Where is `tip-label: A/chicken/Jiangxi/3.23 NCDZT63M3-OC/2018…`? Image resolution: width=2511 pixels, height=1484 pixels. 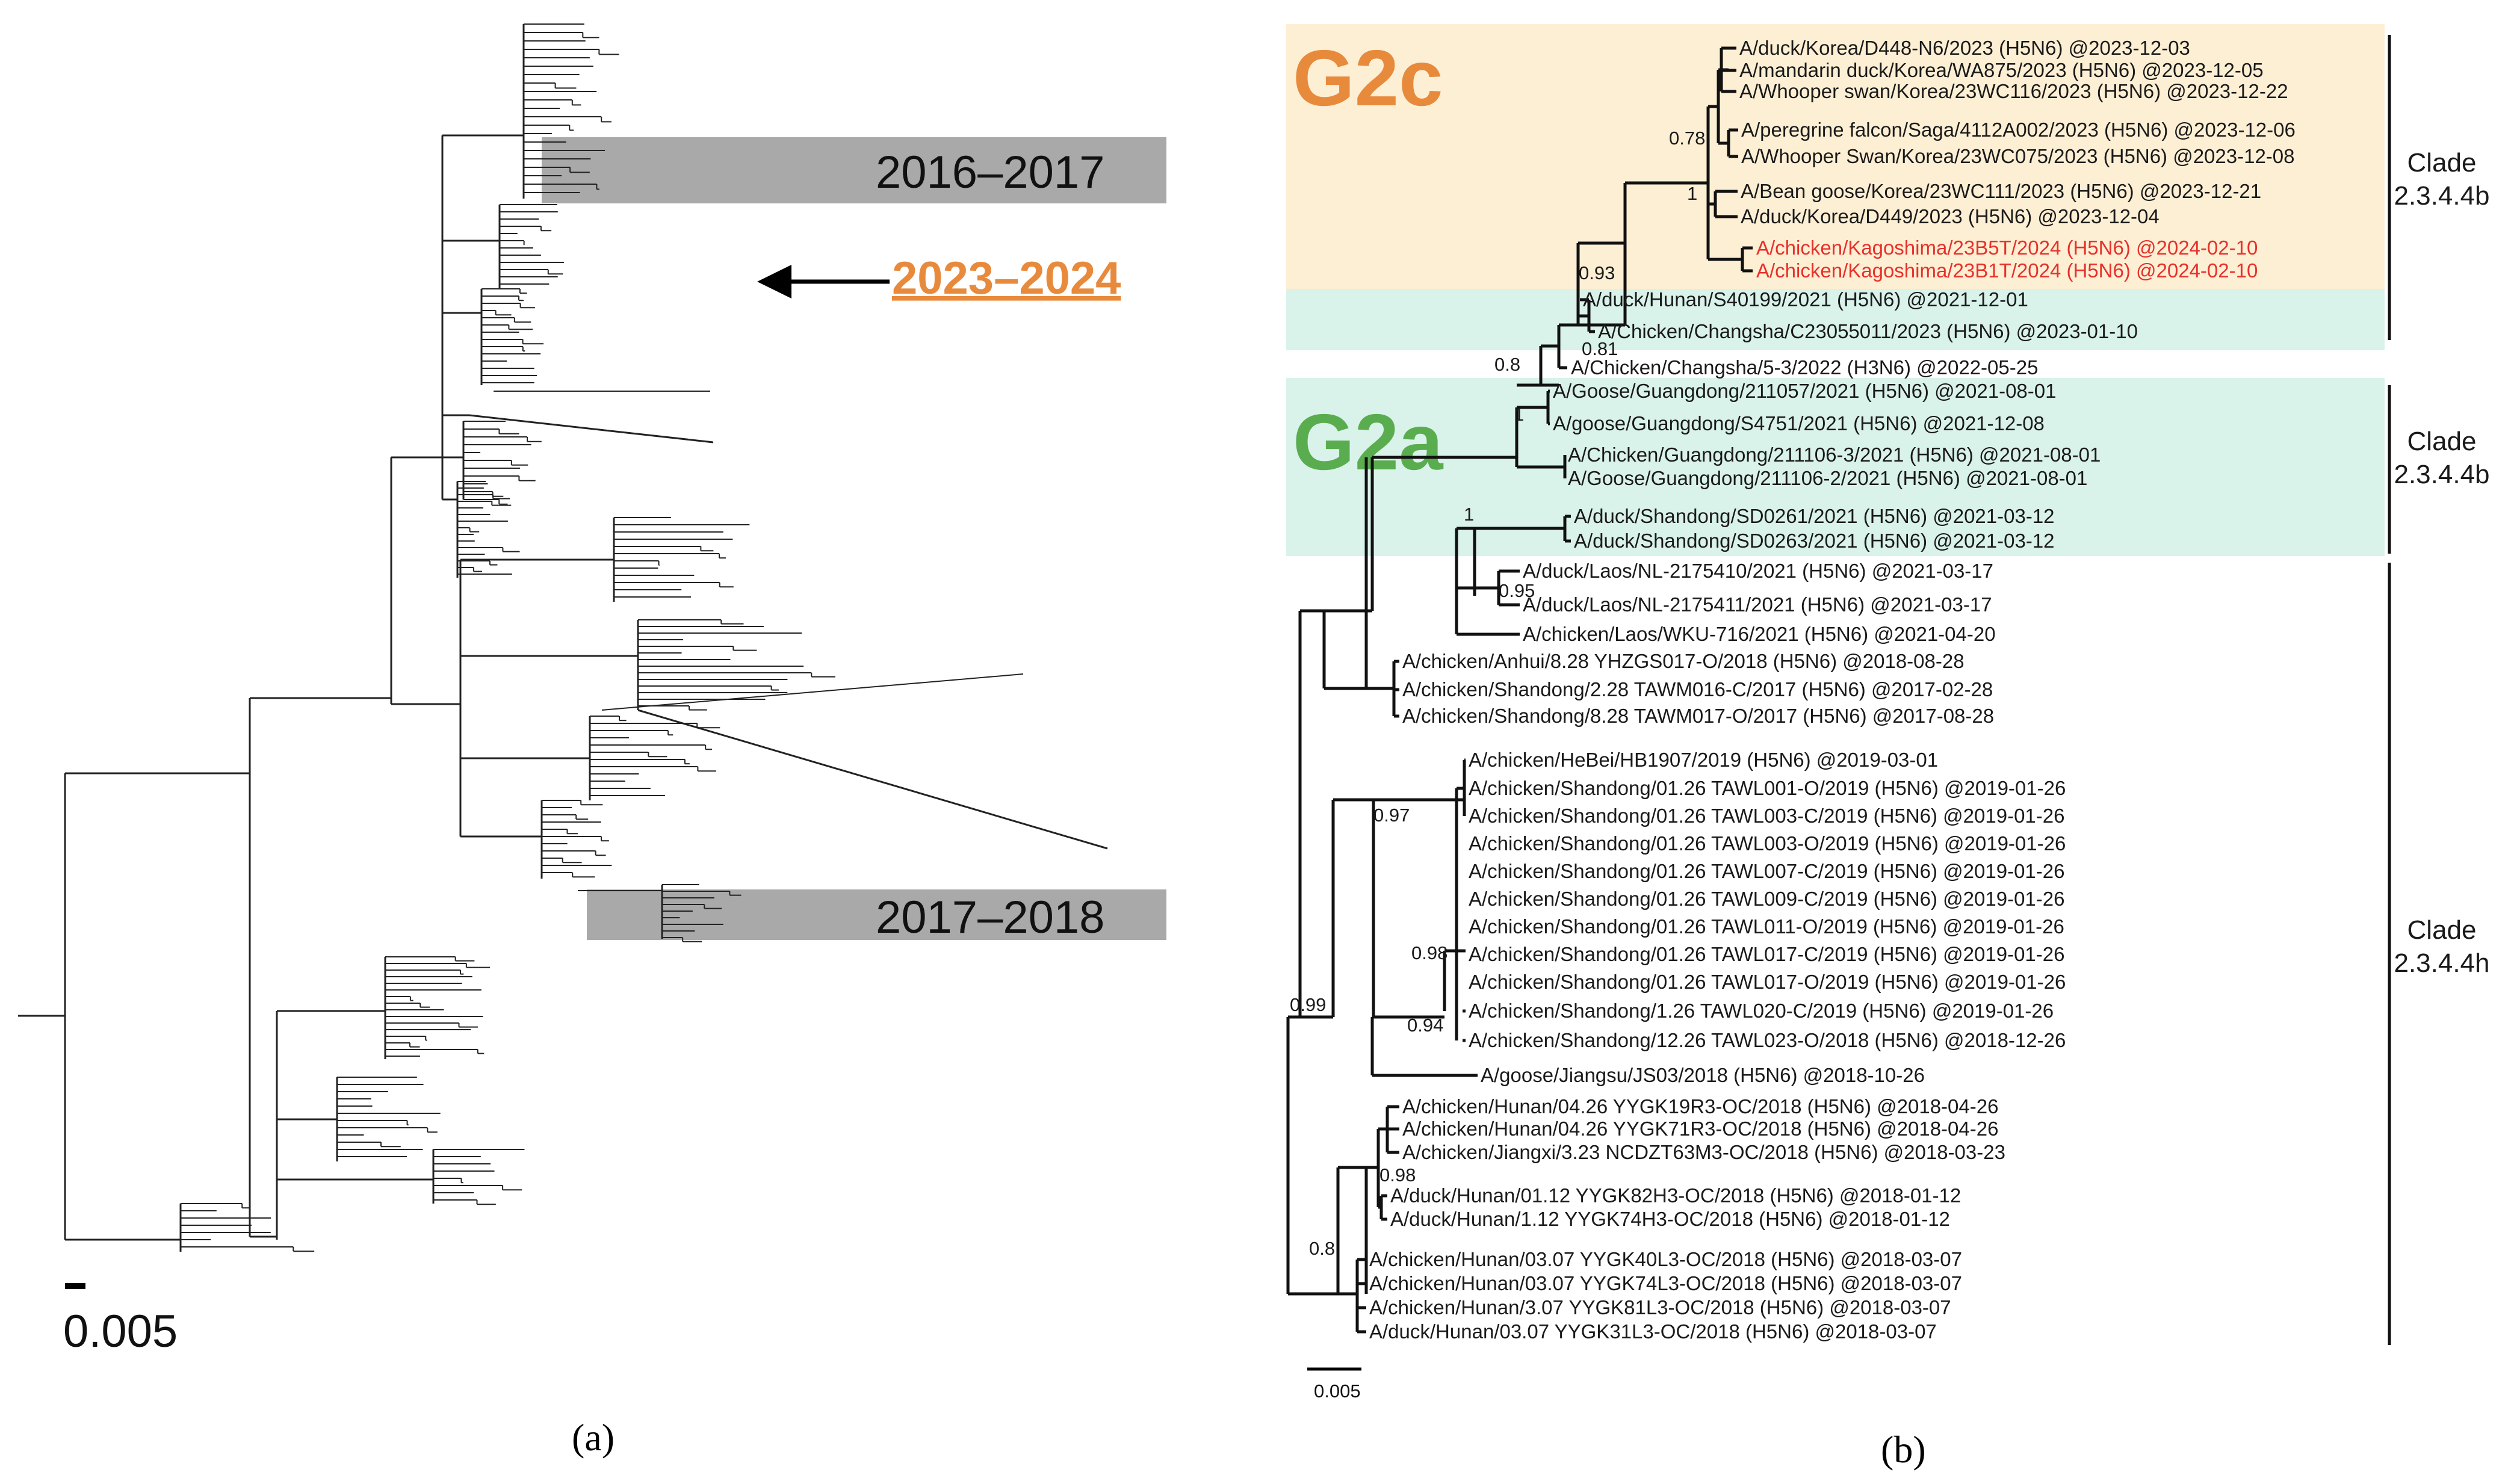 tip-label: A/chicken/Jiangxi/3.23 NCDZT63M3-OC/2018… is located at coordinates (1703, 1152).